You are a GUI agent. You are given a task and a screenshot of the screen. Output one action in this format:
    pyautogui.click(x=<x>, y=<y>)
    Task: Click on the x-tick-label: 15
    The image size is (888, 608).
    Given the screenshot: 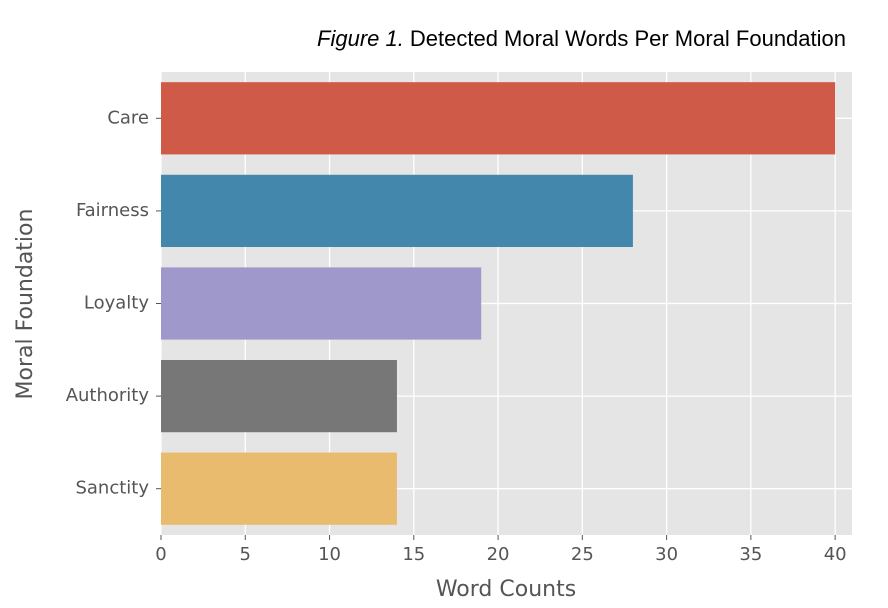 What is the action you would take?
    pyautogui.click(x=413, y=554)
    